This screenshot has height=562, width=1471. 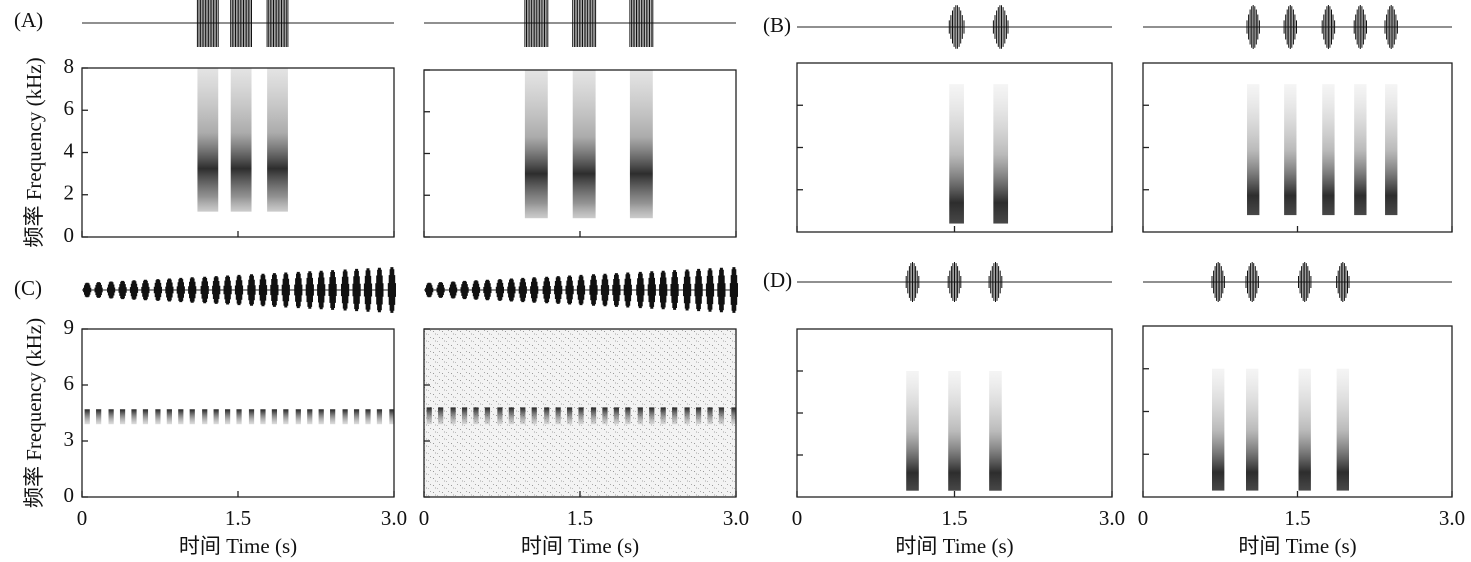 What do you see at coordinates (777, 25) in the screenshot?
I see `panel-label: (B)` at bounding box center [777, 25].